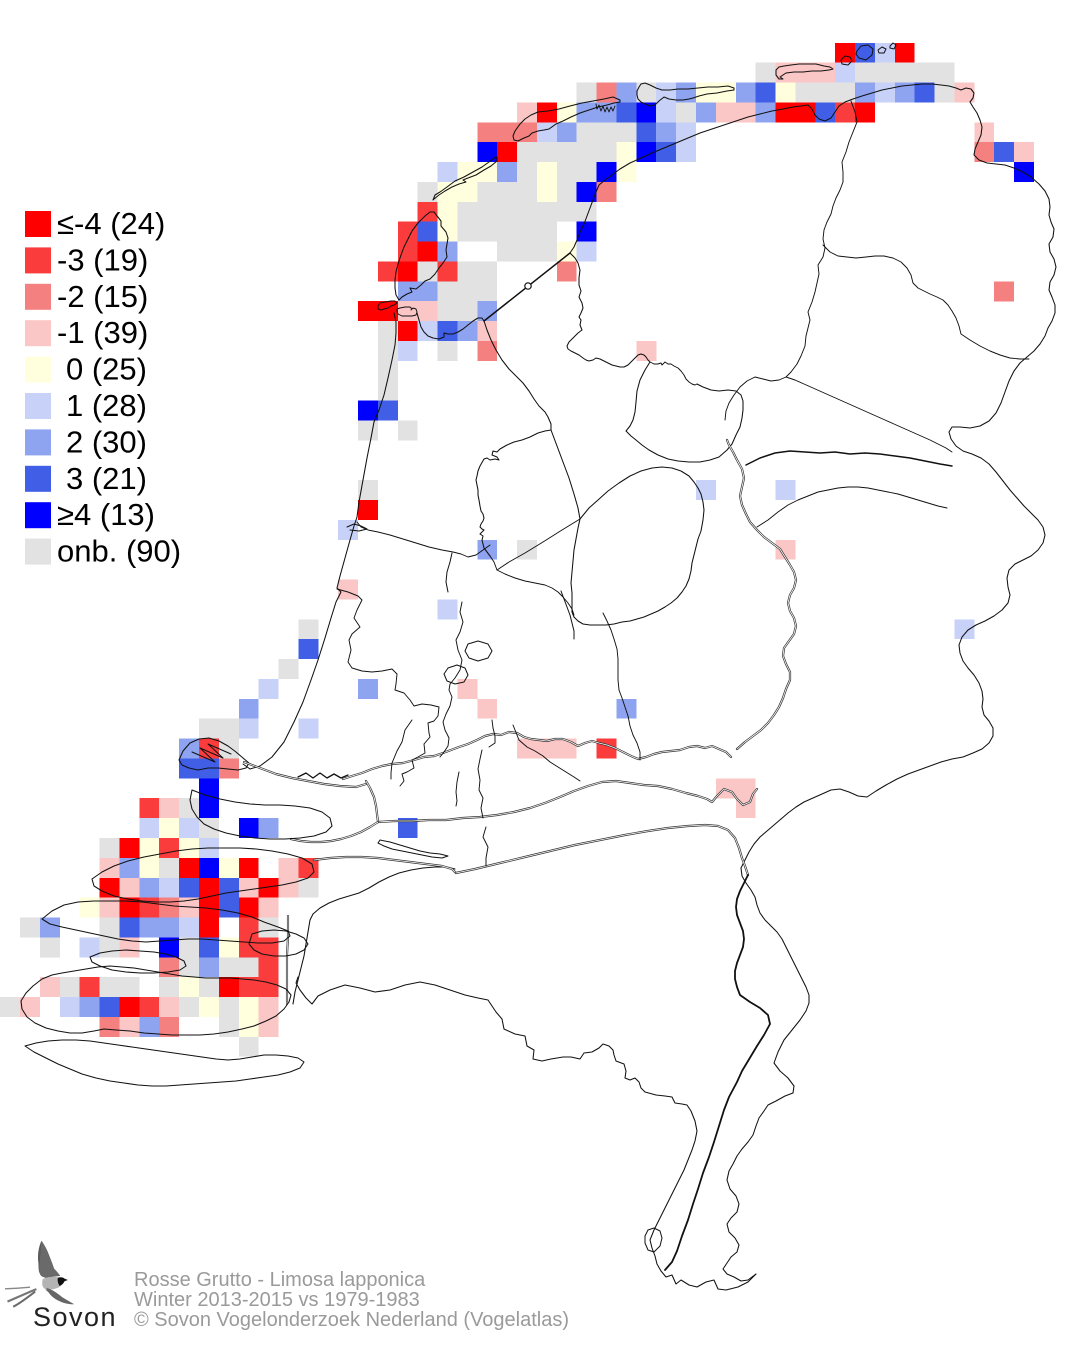 The width and height of the screenshot is (1074, 1345). I want to click on svg-text: 2 (30), so click(106, 441).